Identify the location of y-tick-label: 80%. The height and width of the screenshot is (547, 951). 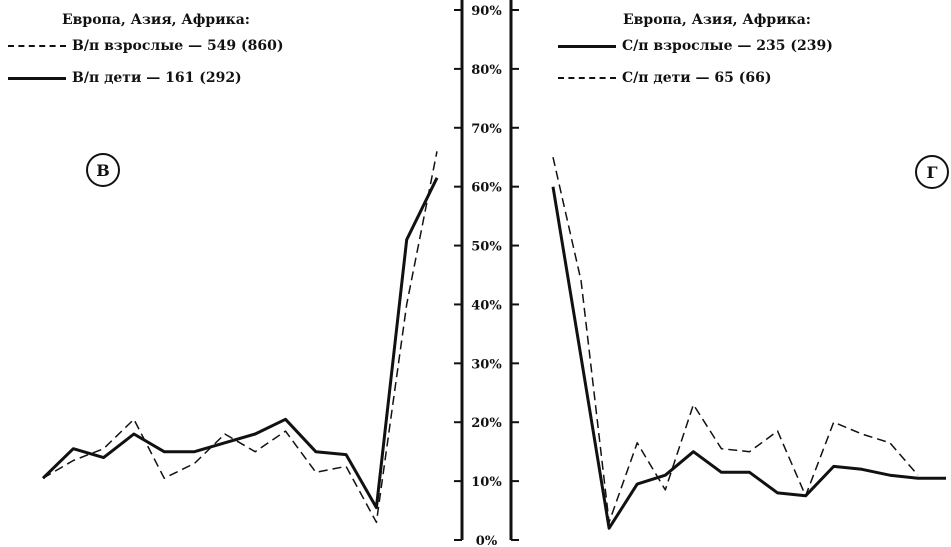
(486, 70).